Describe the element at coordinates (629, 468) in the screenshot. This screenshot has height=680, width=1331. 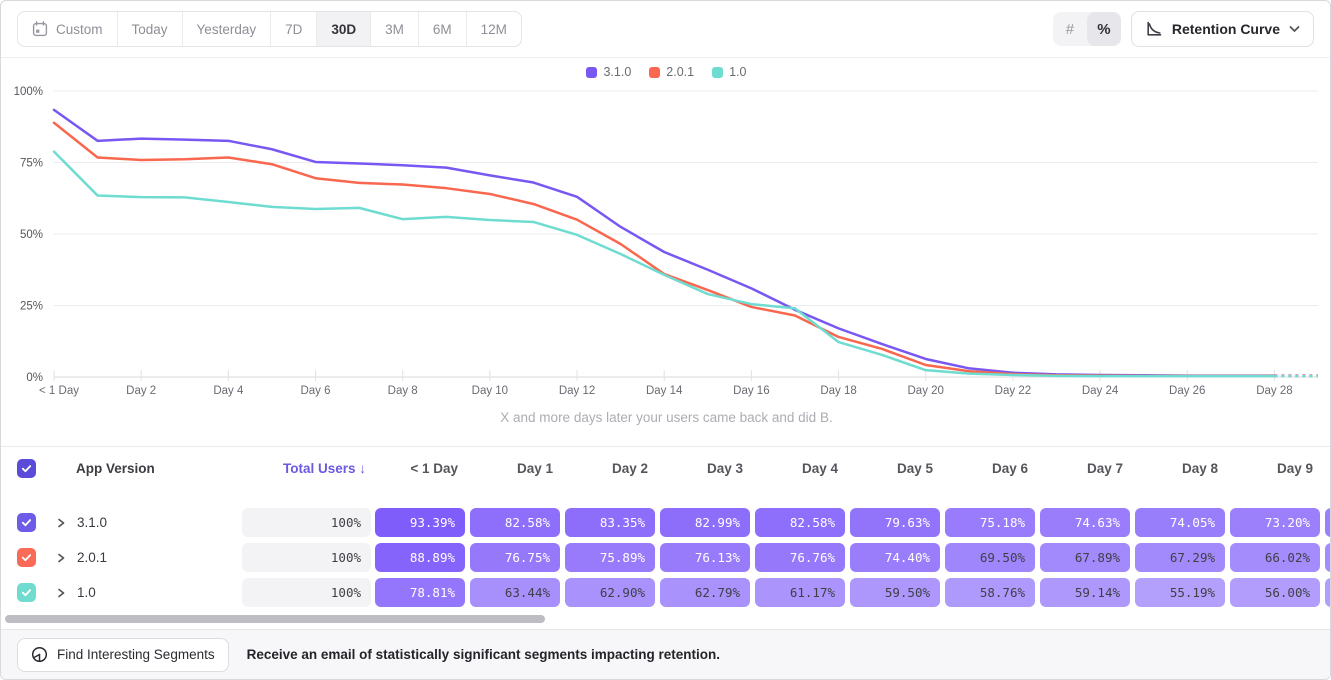
I see `column-header-day-2: Day 2` at that location.